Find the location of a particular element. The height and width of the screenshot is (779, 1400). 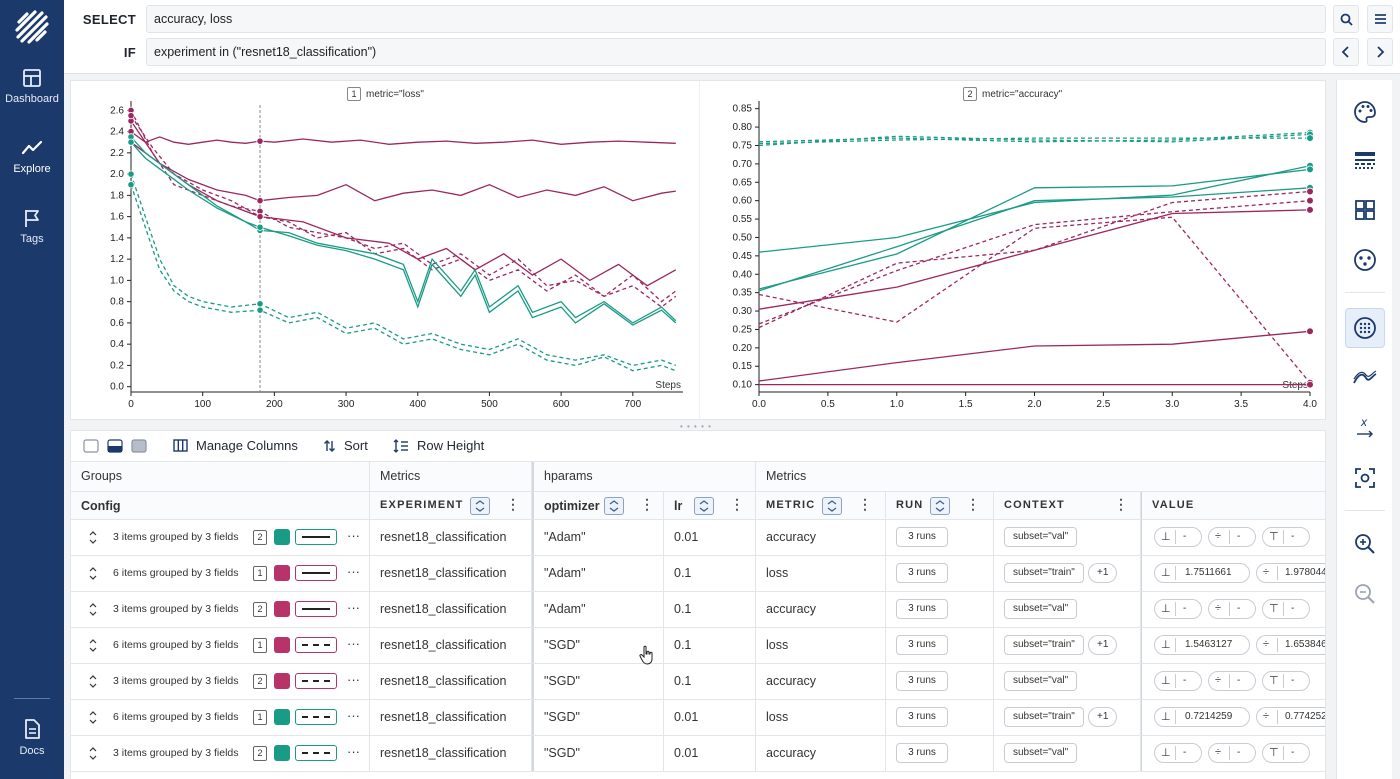

previous-button is located at coordinates (1346, 52).